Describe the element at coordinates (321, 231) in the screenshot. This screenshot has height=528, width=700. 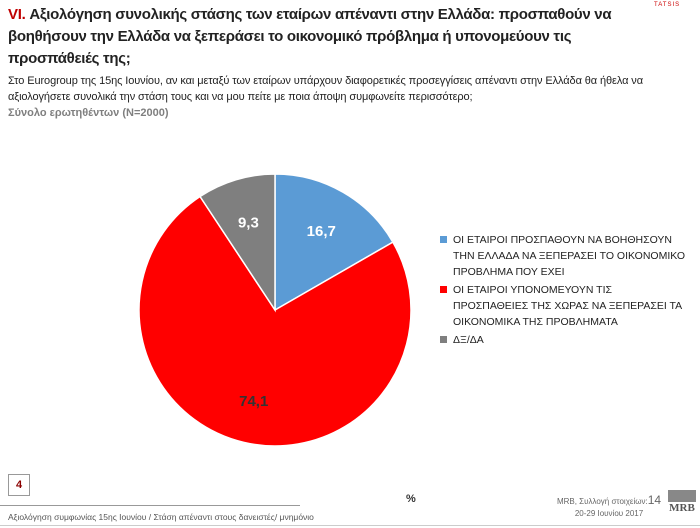
I see `data-label: 16,7` at that location.